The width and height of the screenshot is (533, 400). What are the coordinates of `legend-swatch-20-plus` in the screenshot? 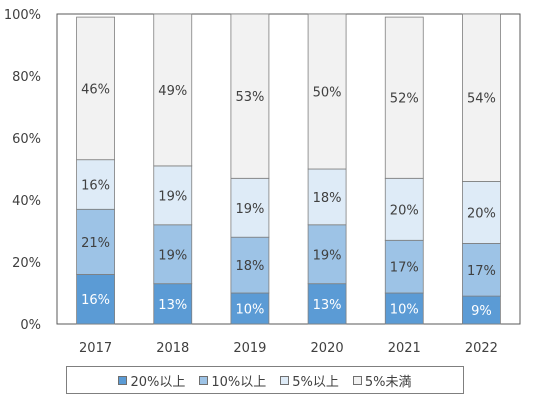 It's located at (123, 380).